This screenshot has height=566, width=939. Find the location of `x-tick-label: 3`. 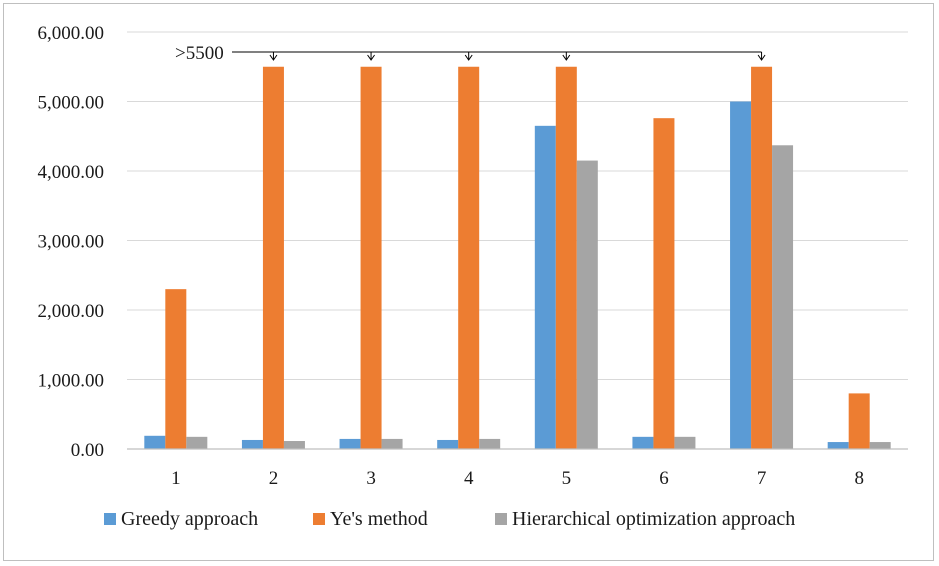

x-tick-label: 3 is located at coordinates (371, 478).